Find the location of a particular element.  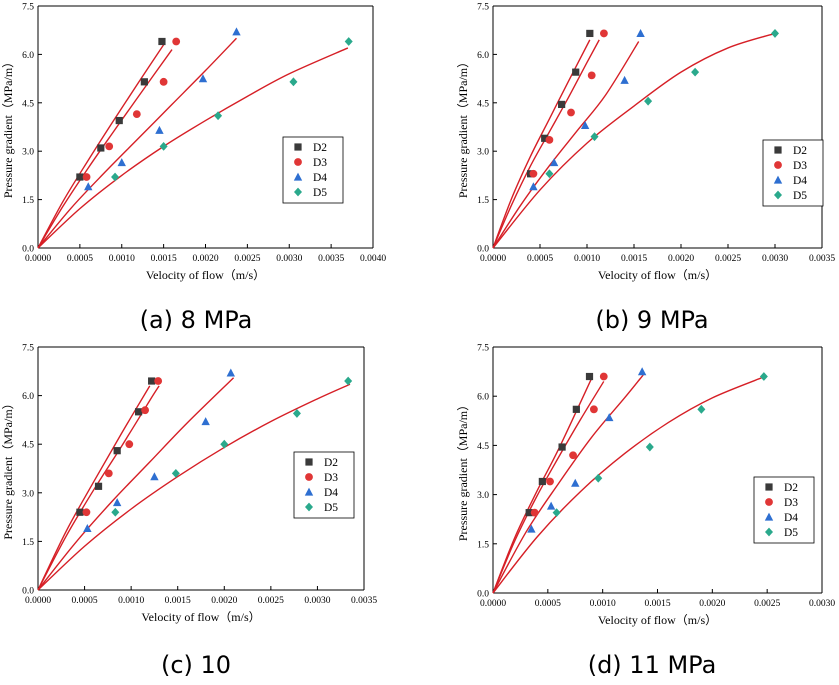

y-tick-label: 7.5 is located at coordinates (28, 349).